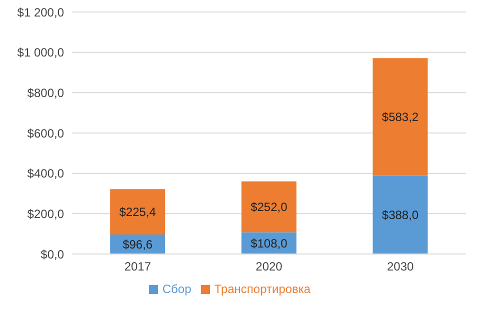 This screenshot has width=480, height=333. Describe the element at coordinates (45, 133) in the screenshot. I see `y-tick-label: $600,0` at that location.